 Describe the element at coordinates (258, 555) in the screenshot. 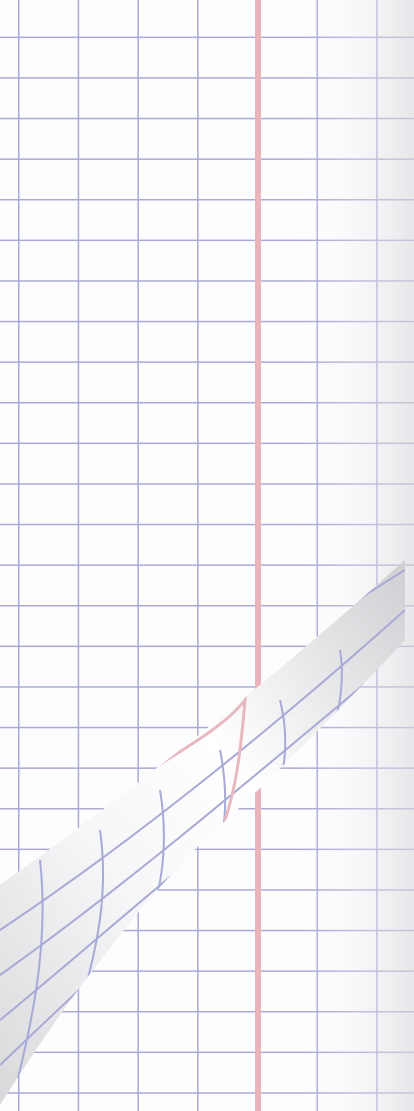

I see `margin-line` at that location.